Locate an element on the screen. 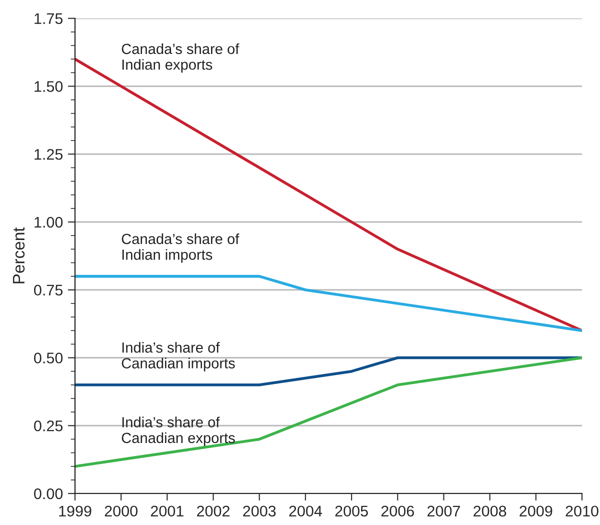 The width and height of the screenshot is (600, 525). x-tick-label: 1999 is located at coordinates (75, 511).